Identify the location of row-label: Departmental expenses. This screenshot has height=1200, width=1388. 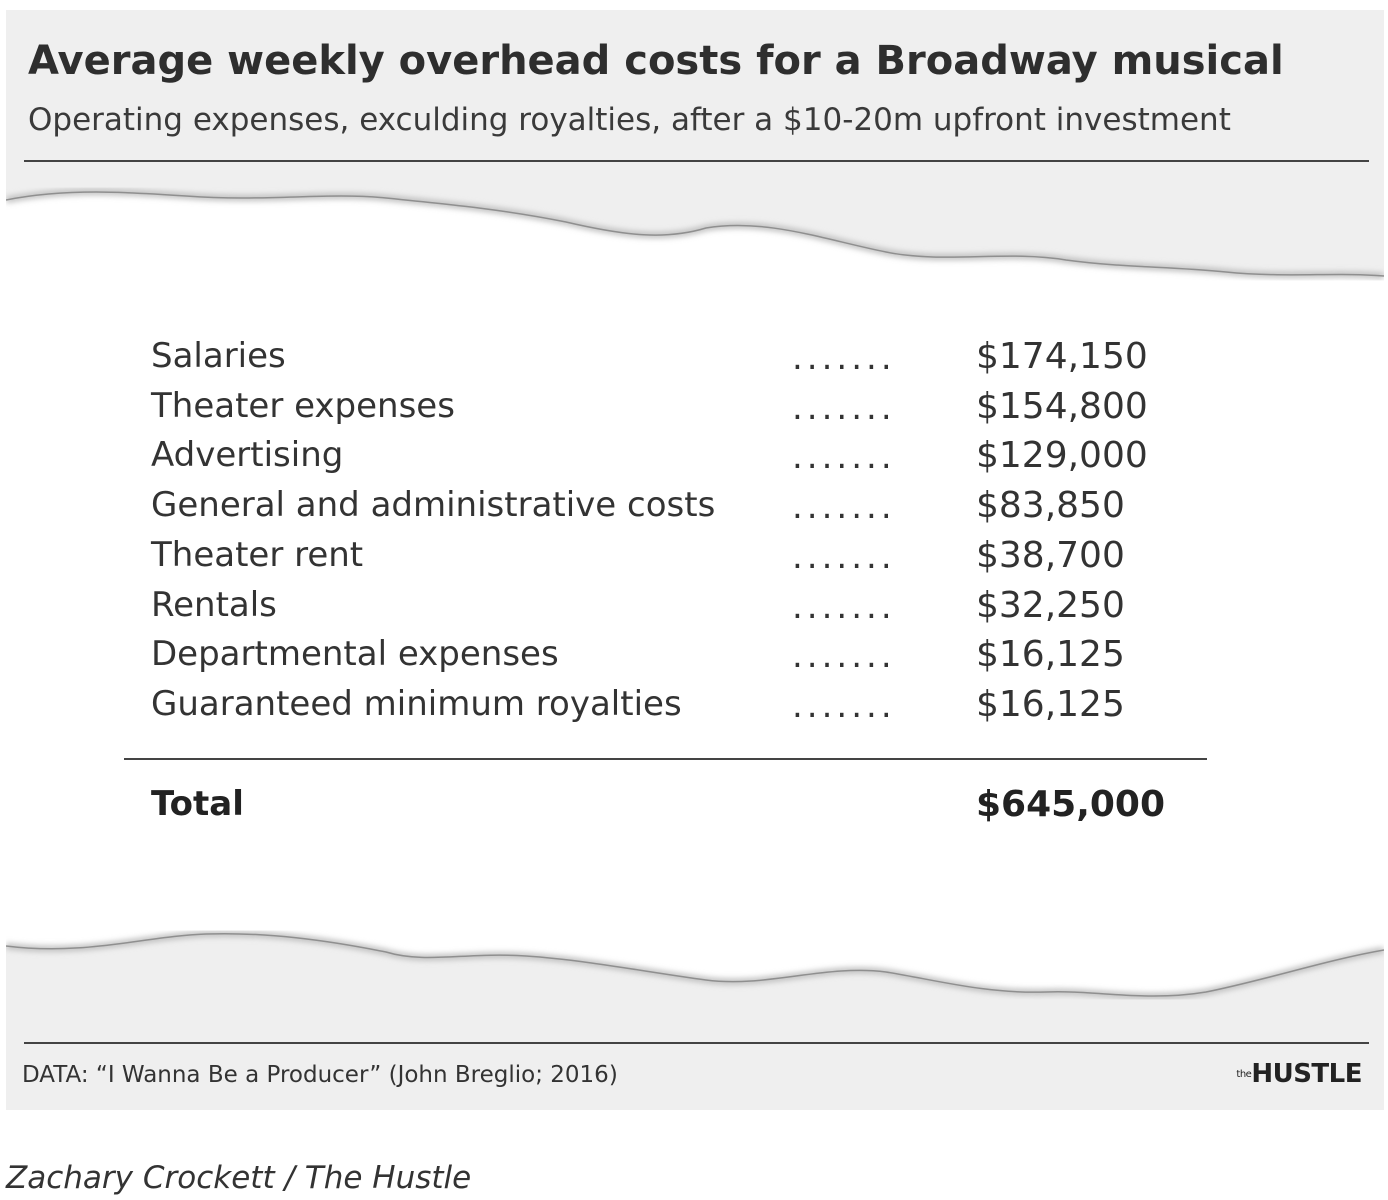
(355, 654).